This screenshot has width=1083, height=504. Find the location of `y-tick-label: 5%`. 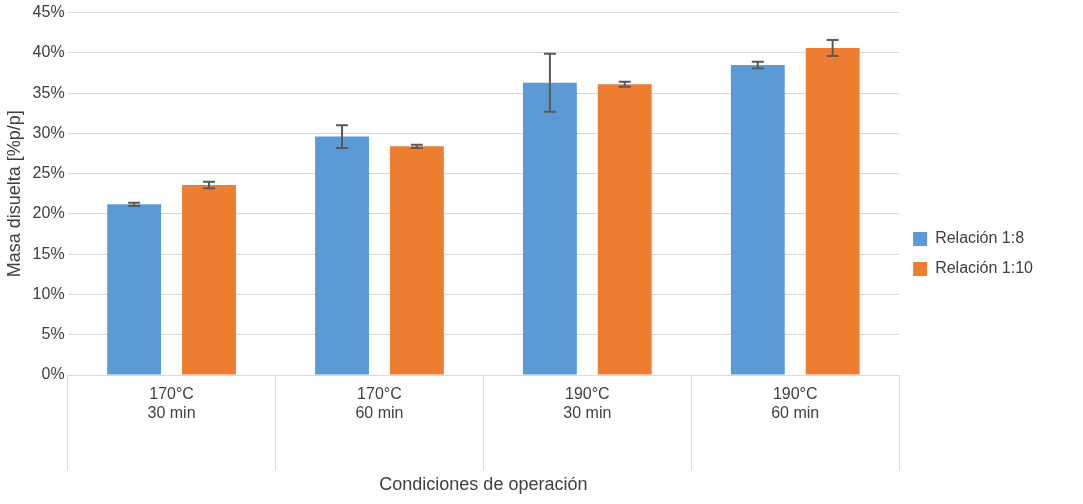

y-tick-label: 5% is located at coordinates (53, 334).